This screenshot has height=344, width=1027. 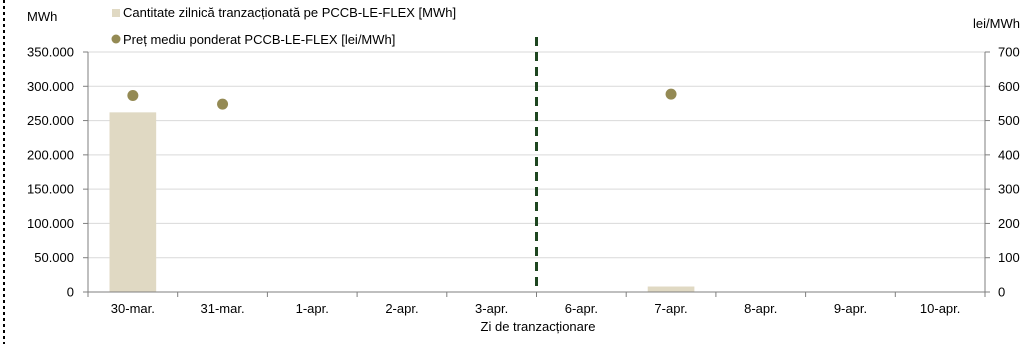 I want to click on y-left-tick-label: 350.000, so click(x=50, y=52).